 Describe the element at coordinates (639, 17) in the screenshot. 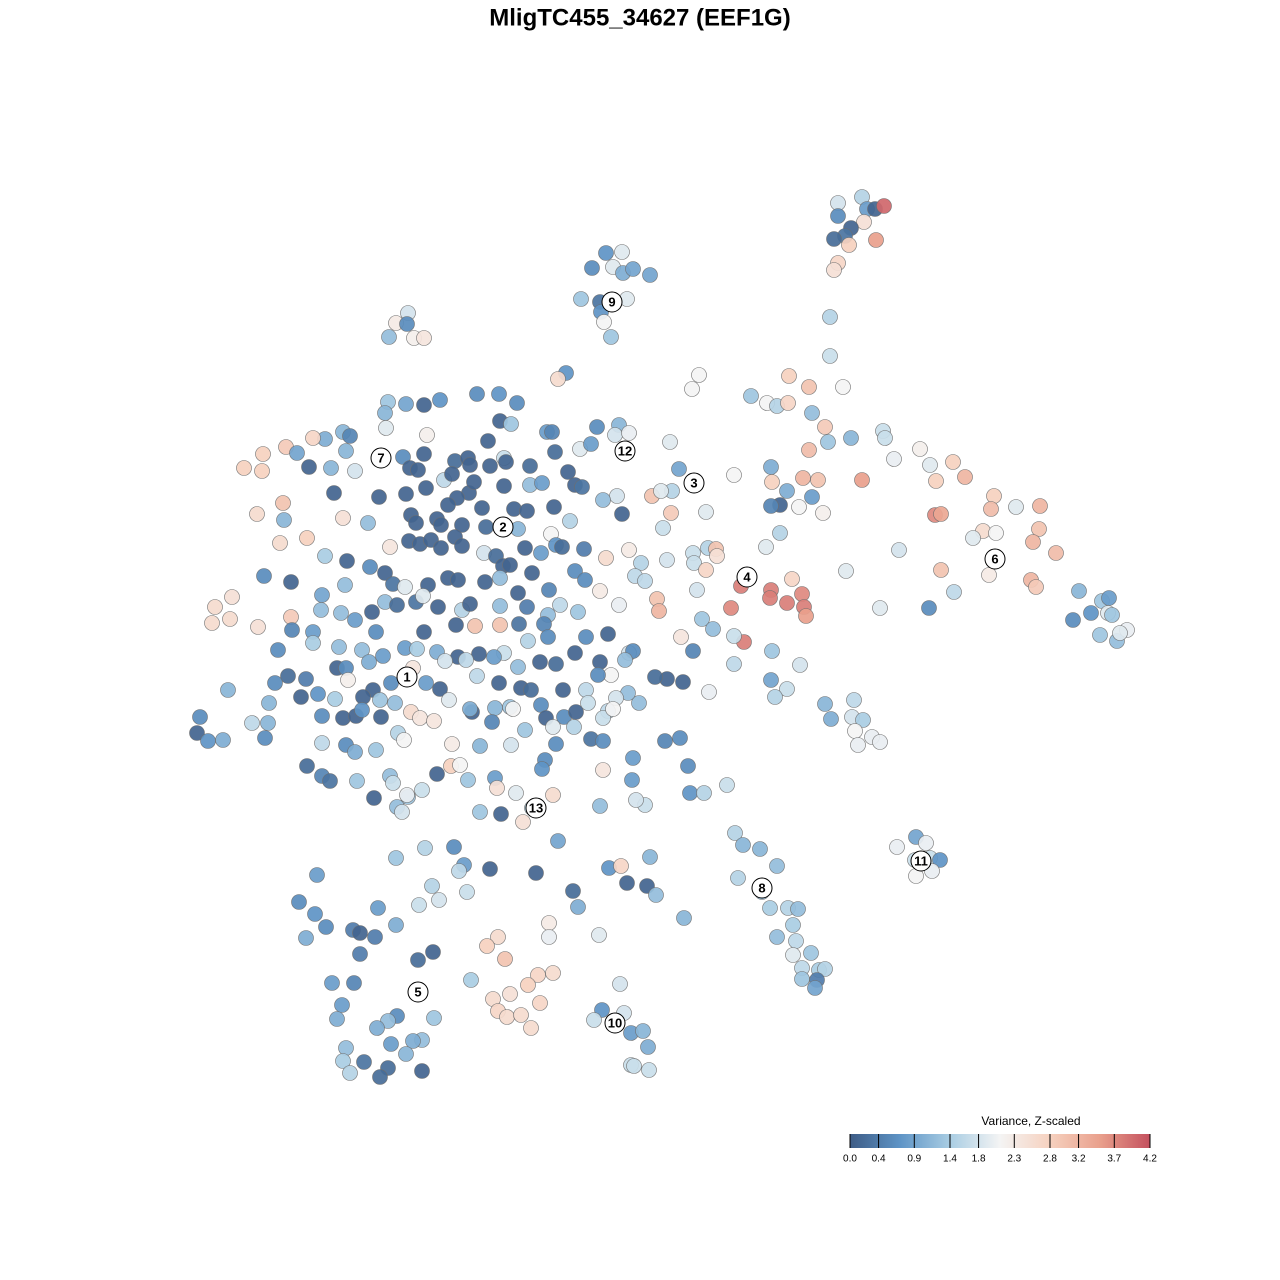

I see `chart-title: MligTC455_34627 (EEF1G)` at that location.